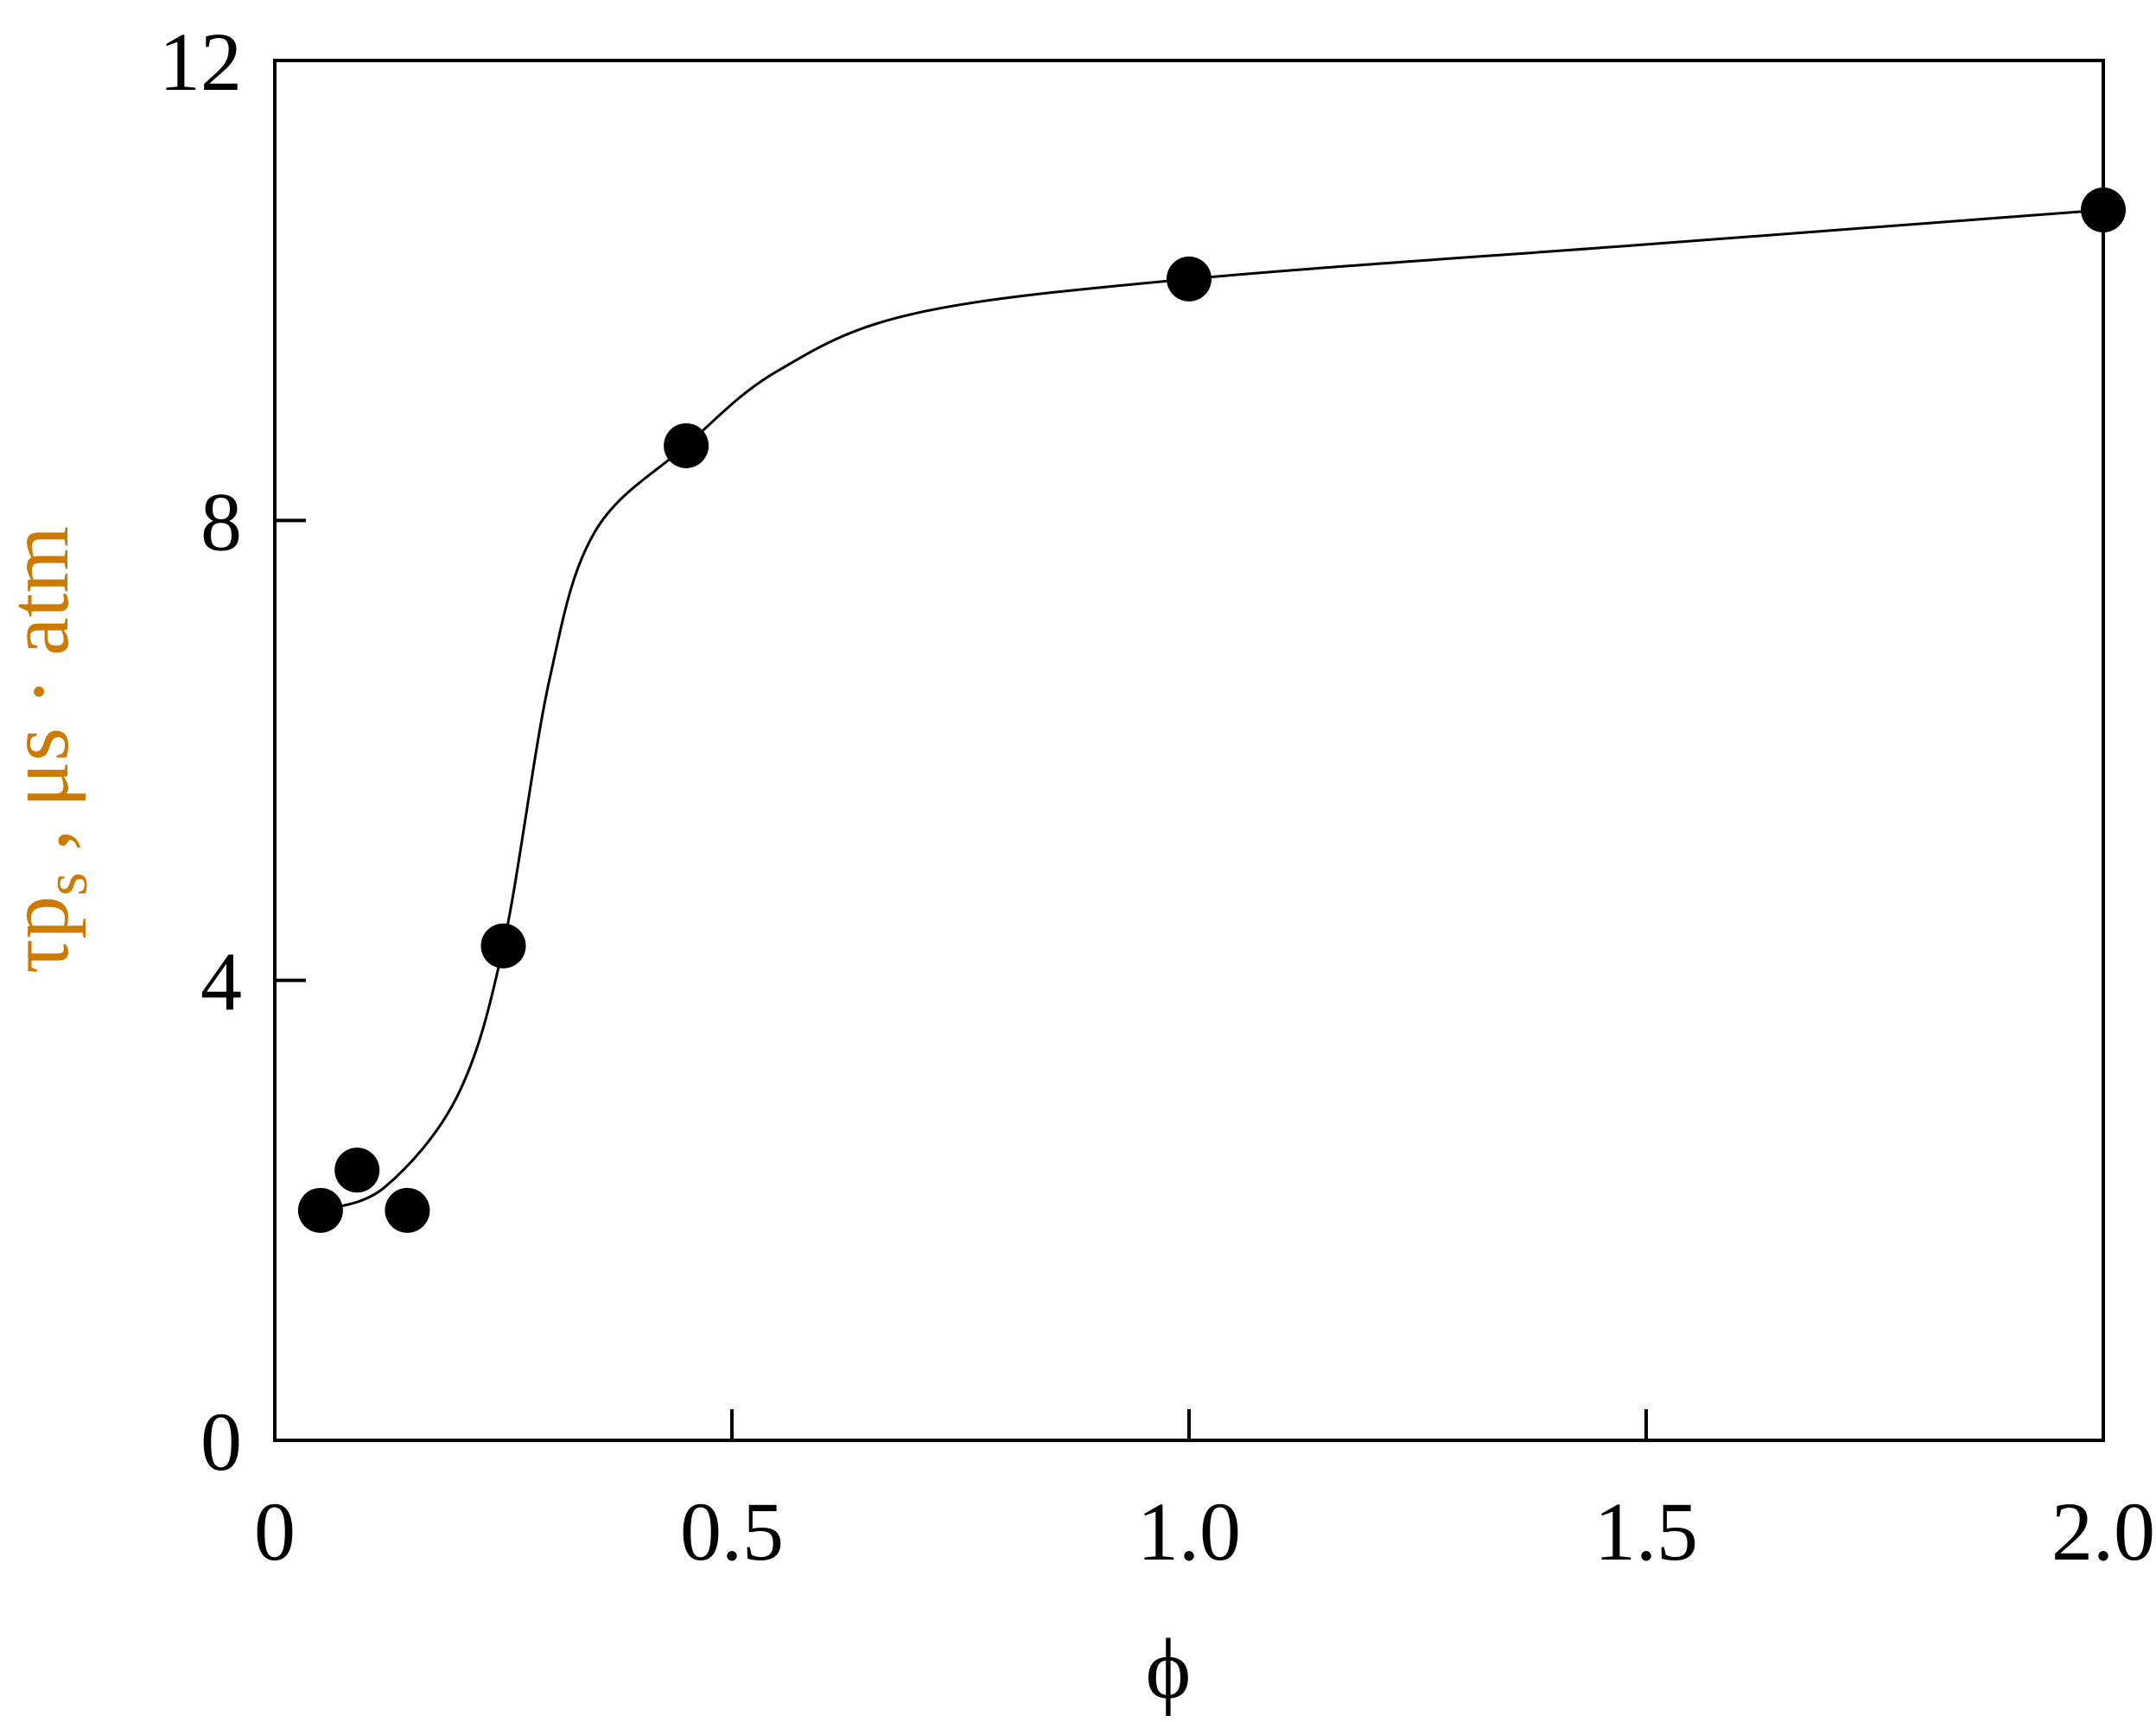 Image resolution: width=2156 pixels, height=1722 pixels. I want to click on y-axis-label-subscript: s, so click(67, 884).